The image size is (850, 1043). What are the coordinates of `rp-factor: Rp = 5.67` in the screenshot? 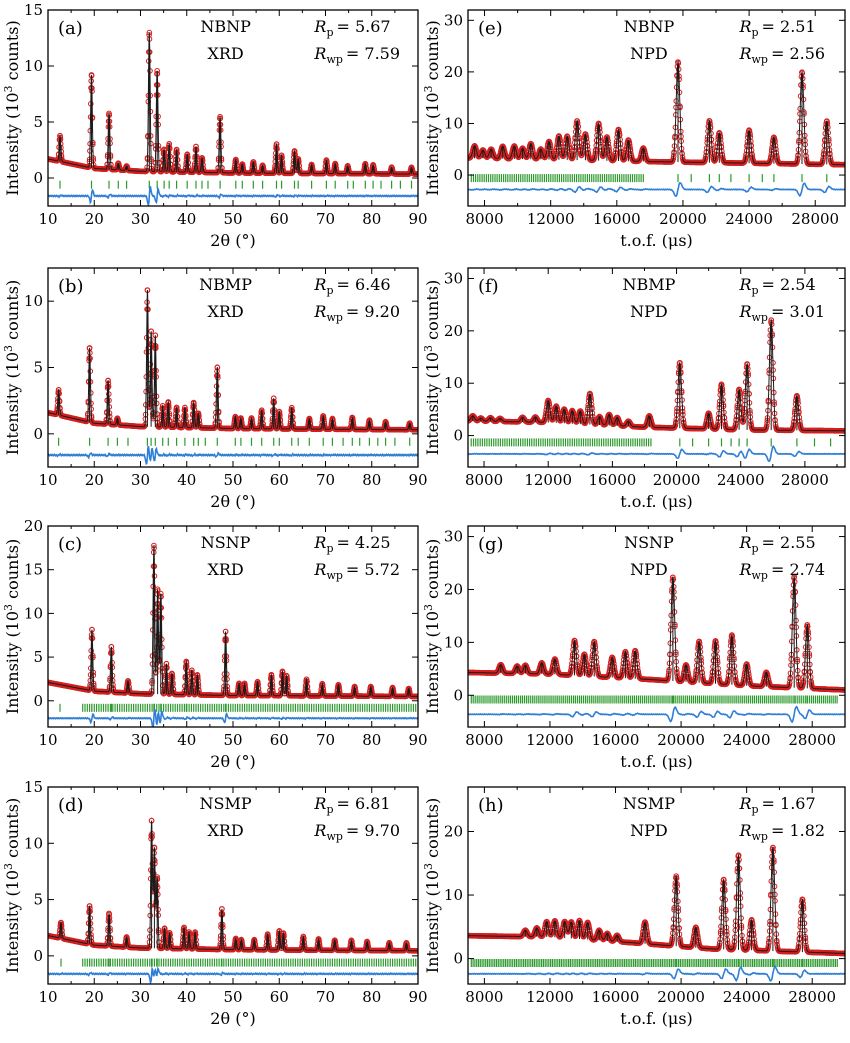 It's located at (351, 28).